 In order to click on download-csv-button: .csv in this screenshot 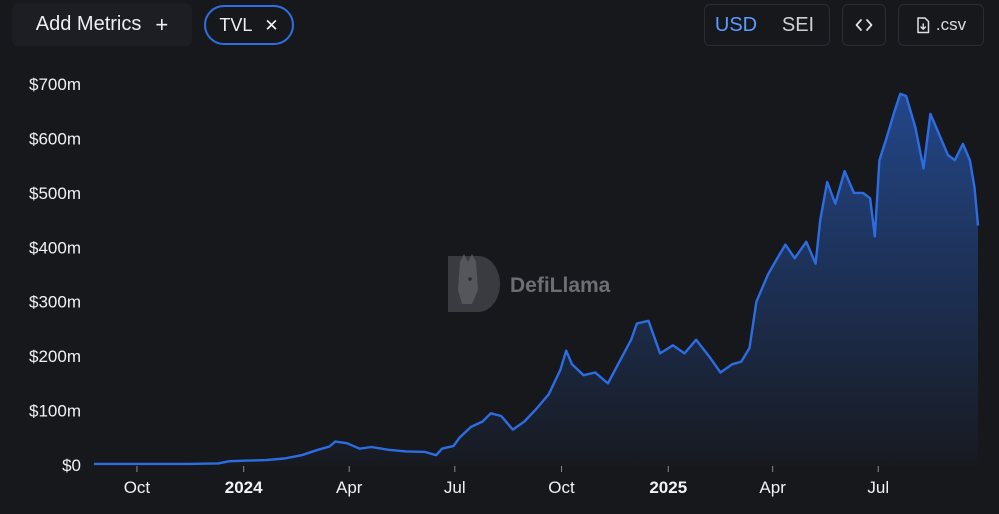, I will do `click(941, 25)`.